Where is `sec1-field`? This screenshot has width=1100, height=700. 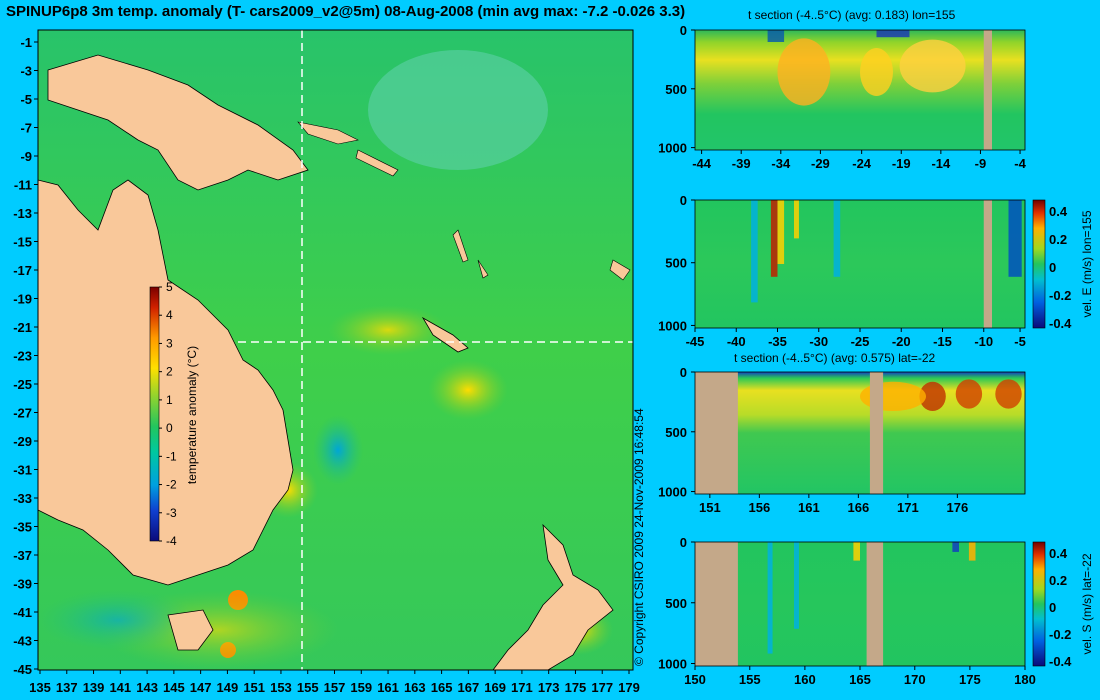 sec1-field is located at coordinates (860, 90).